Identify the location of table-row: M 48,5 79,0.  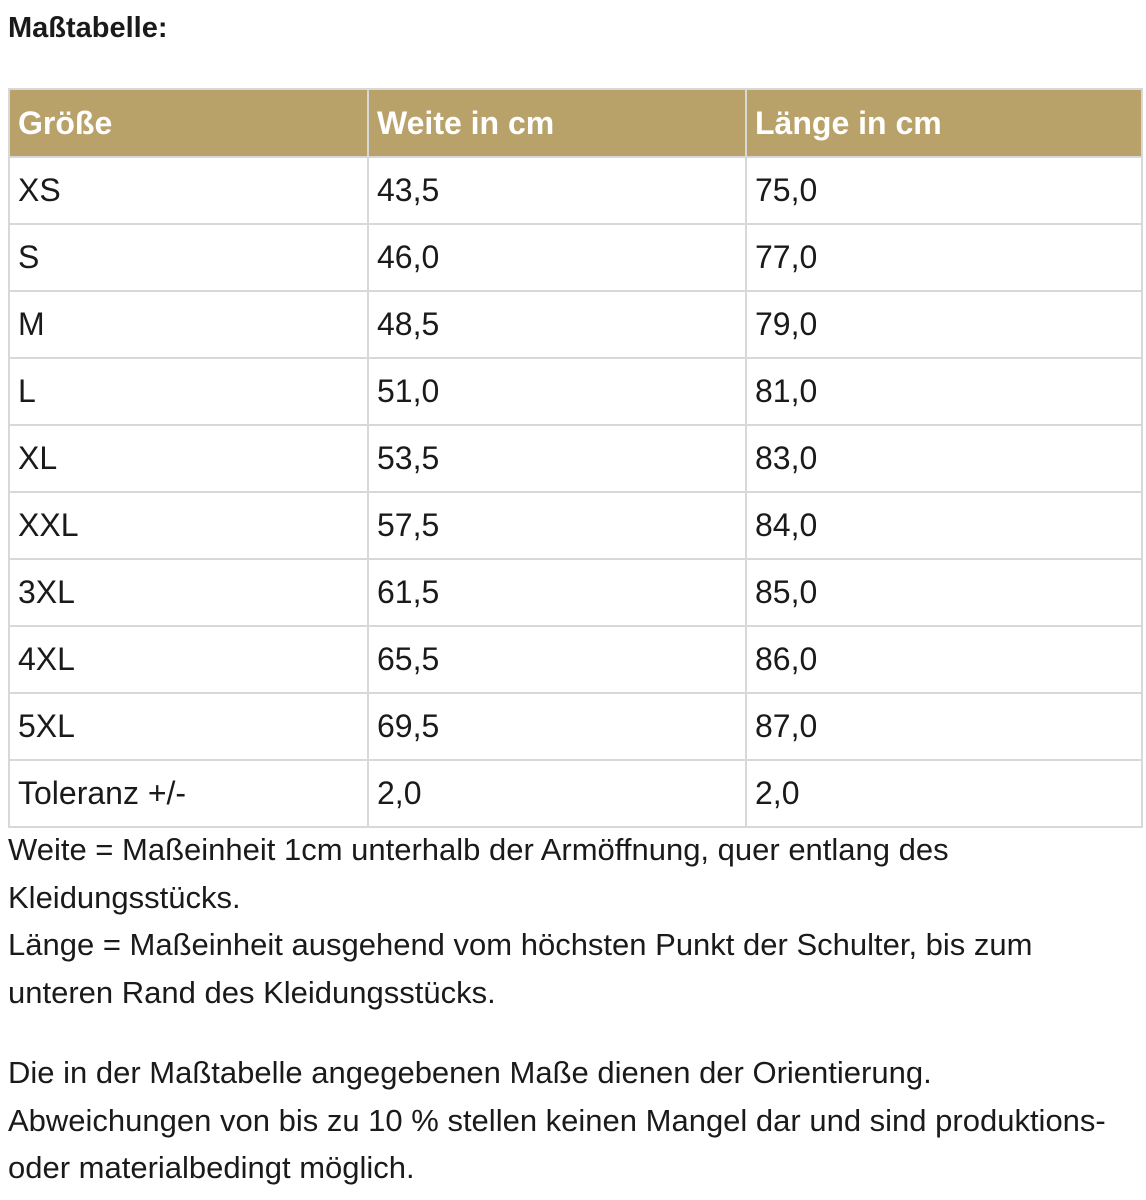
(575, 324).